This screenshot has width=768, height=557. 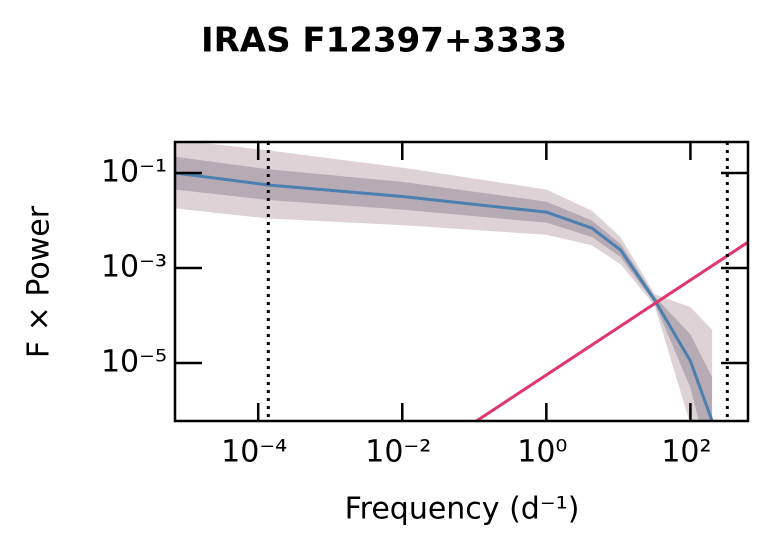 I want to click on x-tick-label: 10⁰, so click(x=542, y=452).